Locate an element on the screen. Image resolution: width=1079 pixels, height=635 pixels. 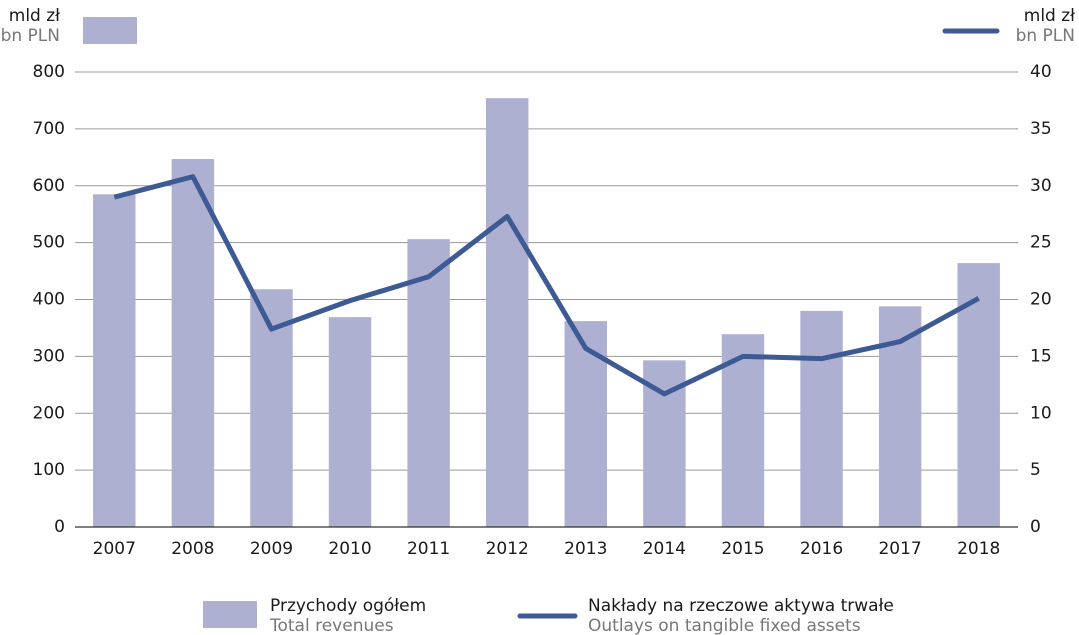
y2-tick-label: 10 is located at coordinates (1041, 413).